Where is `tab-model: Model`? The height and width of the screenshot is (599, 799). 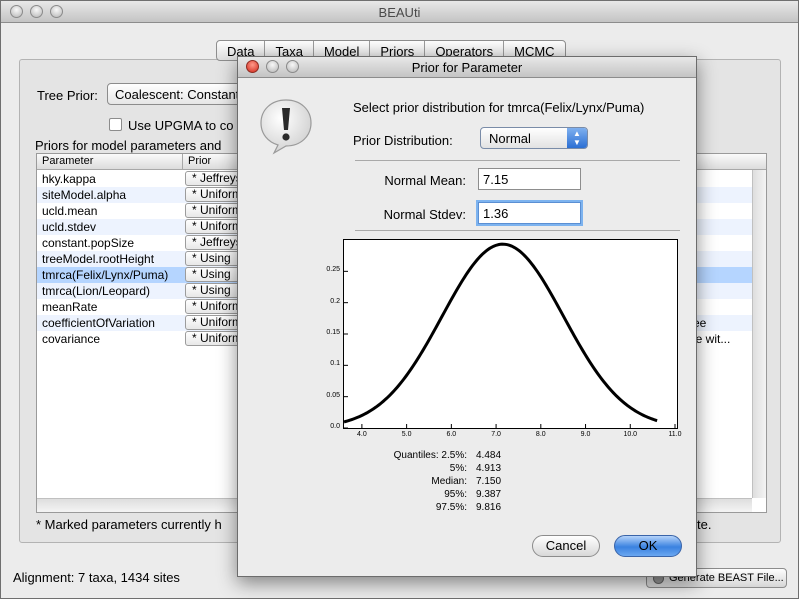 tab-model: Model is located at coordinates (342, 50).